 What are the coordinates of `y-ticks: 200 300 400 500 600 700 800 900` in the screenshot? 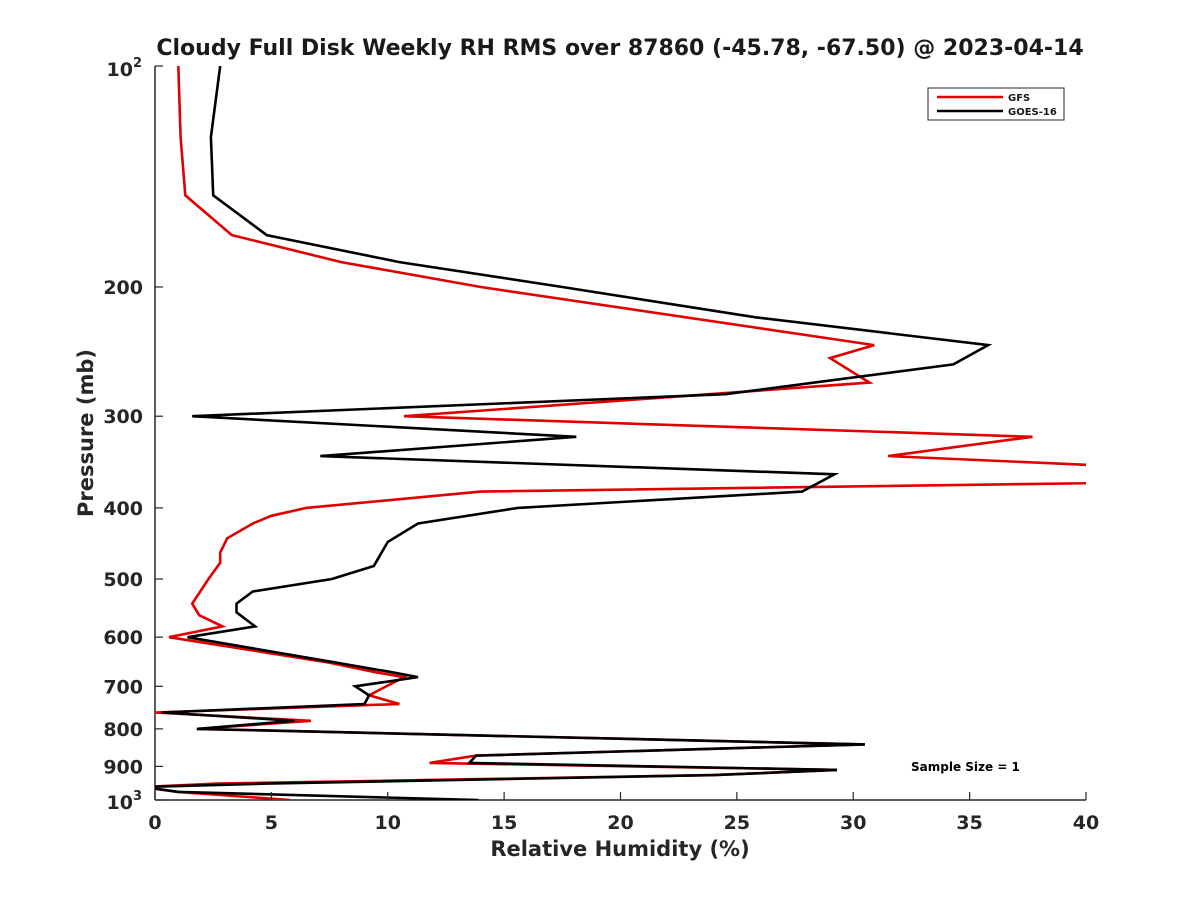 It's located at (133, 433).